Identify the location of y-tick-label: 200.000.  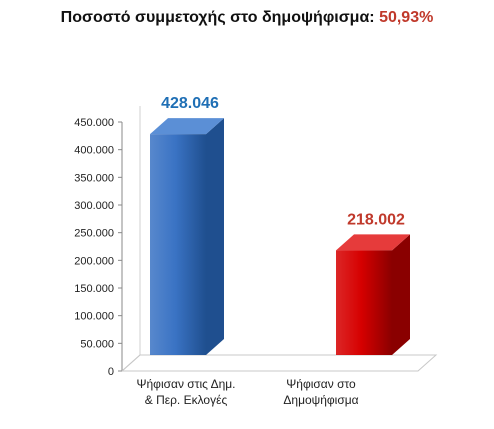
(94, 261).